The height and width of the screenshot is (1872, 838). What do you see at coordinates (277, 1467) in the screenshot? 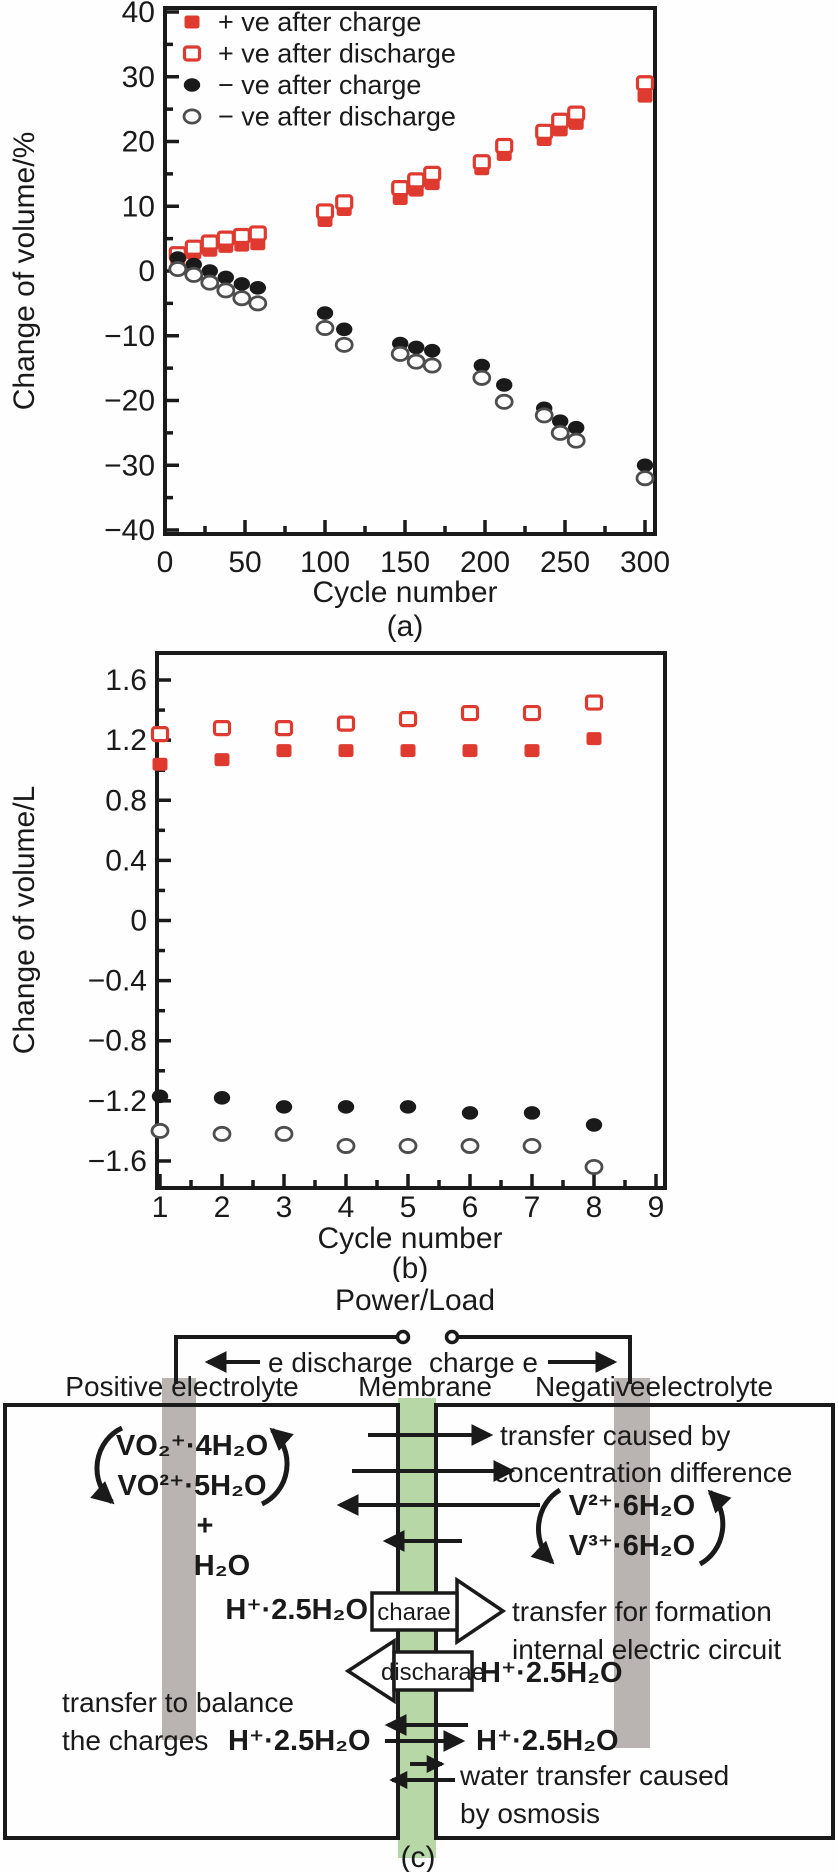
I see `positive-cycle-arrow-right` at bounding box center [277, 1467].